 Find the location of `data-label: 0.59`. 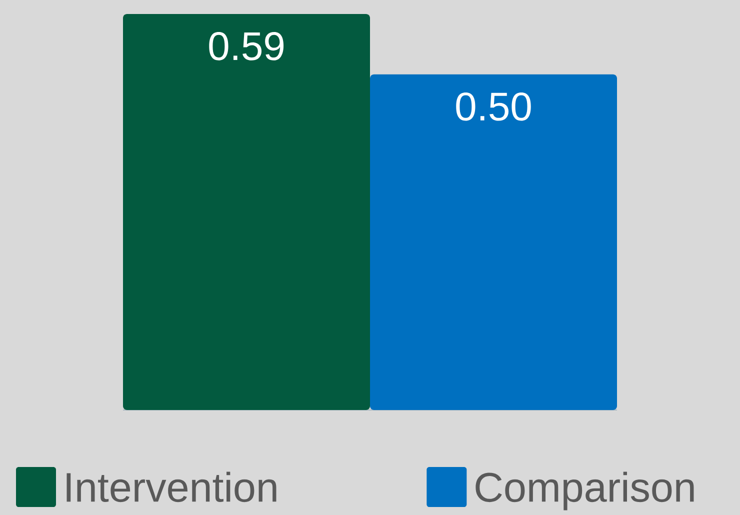

data-label: 0.59 is located at coordinates (246, 46).